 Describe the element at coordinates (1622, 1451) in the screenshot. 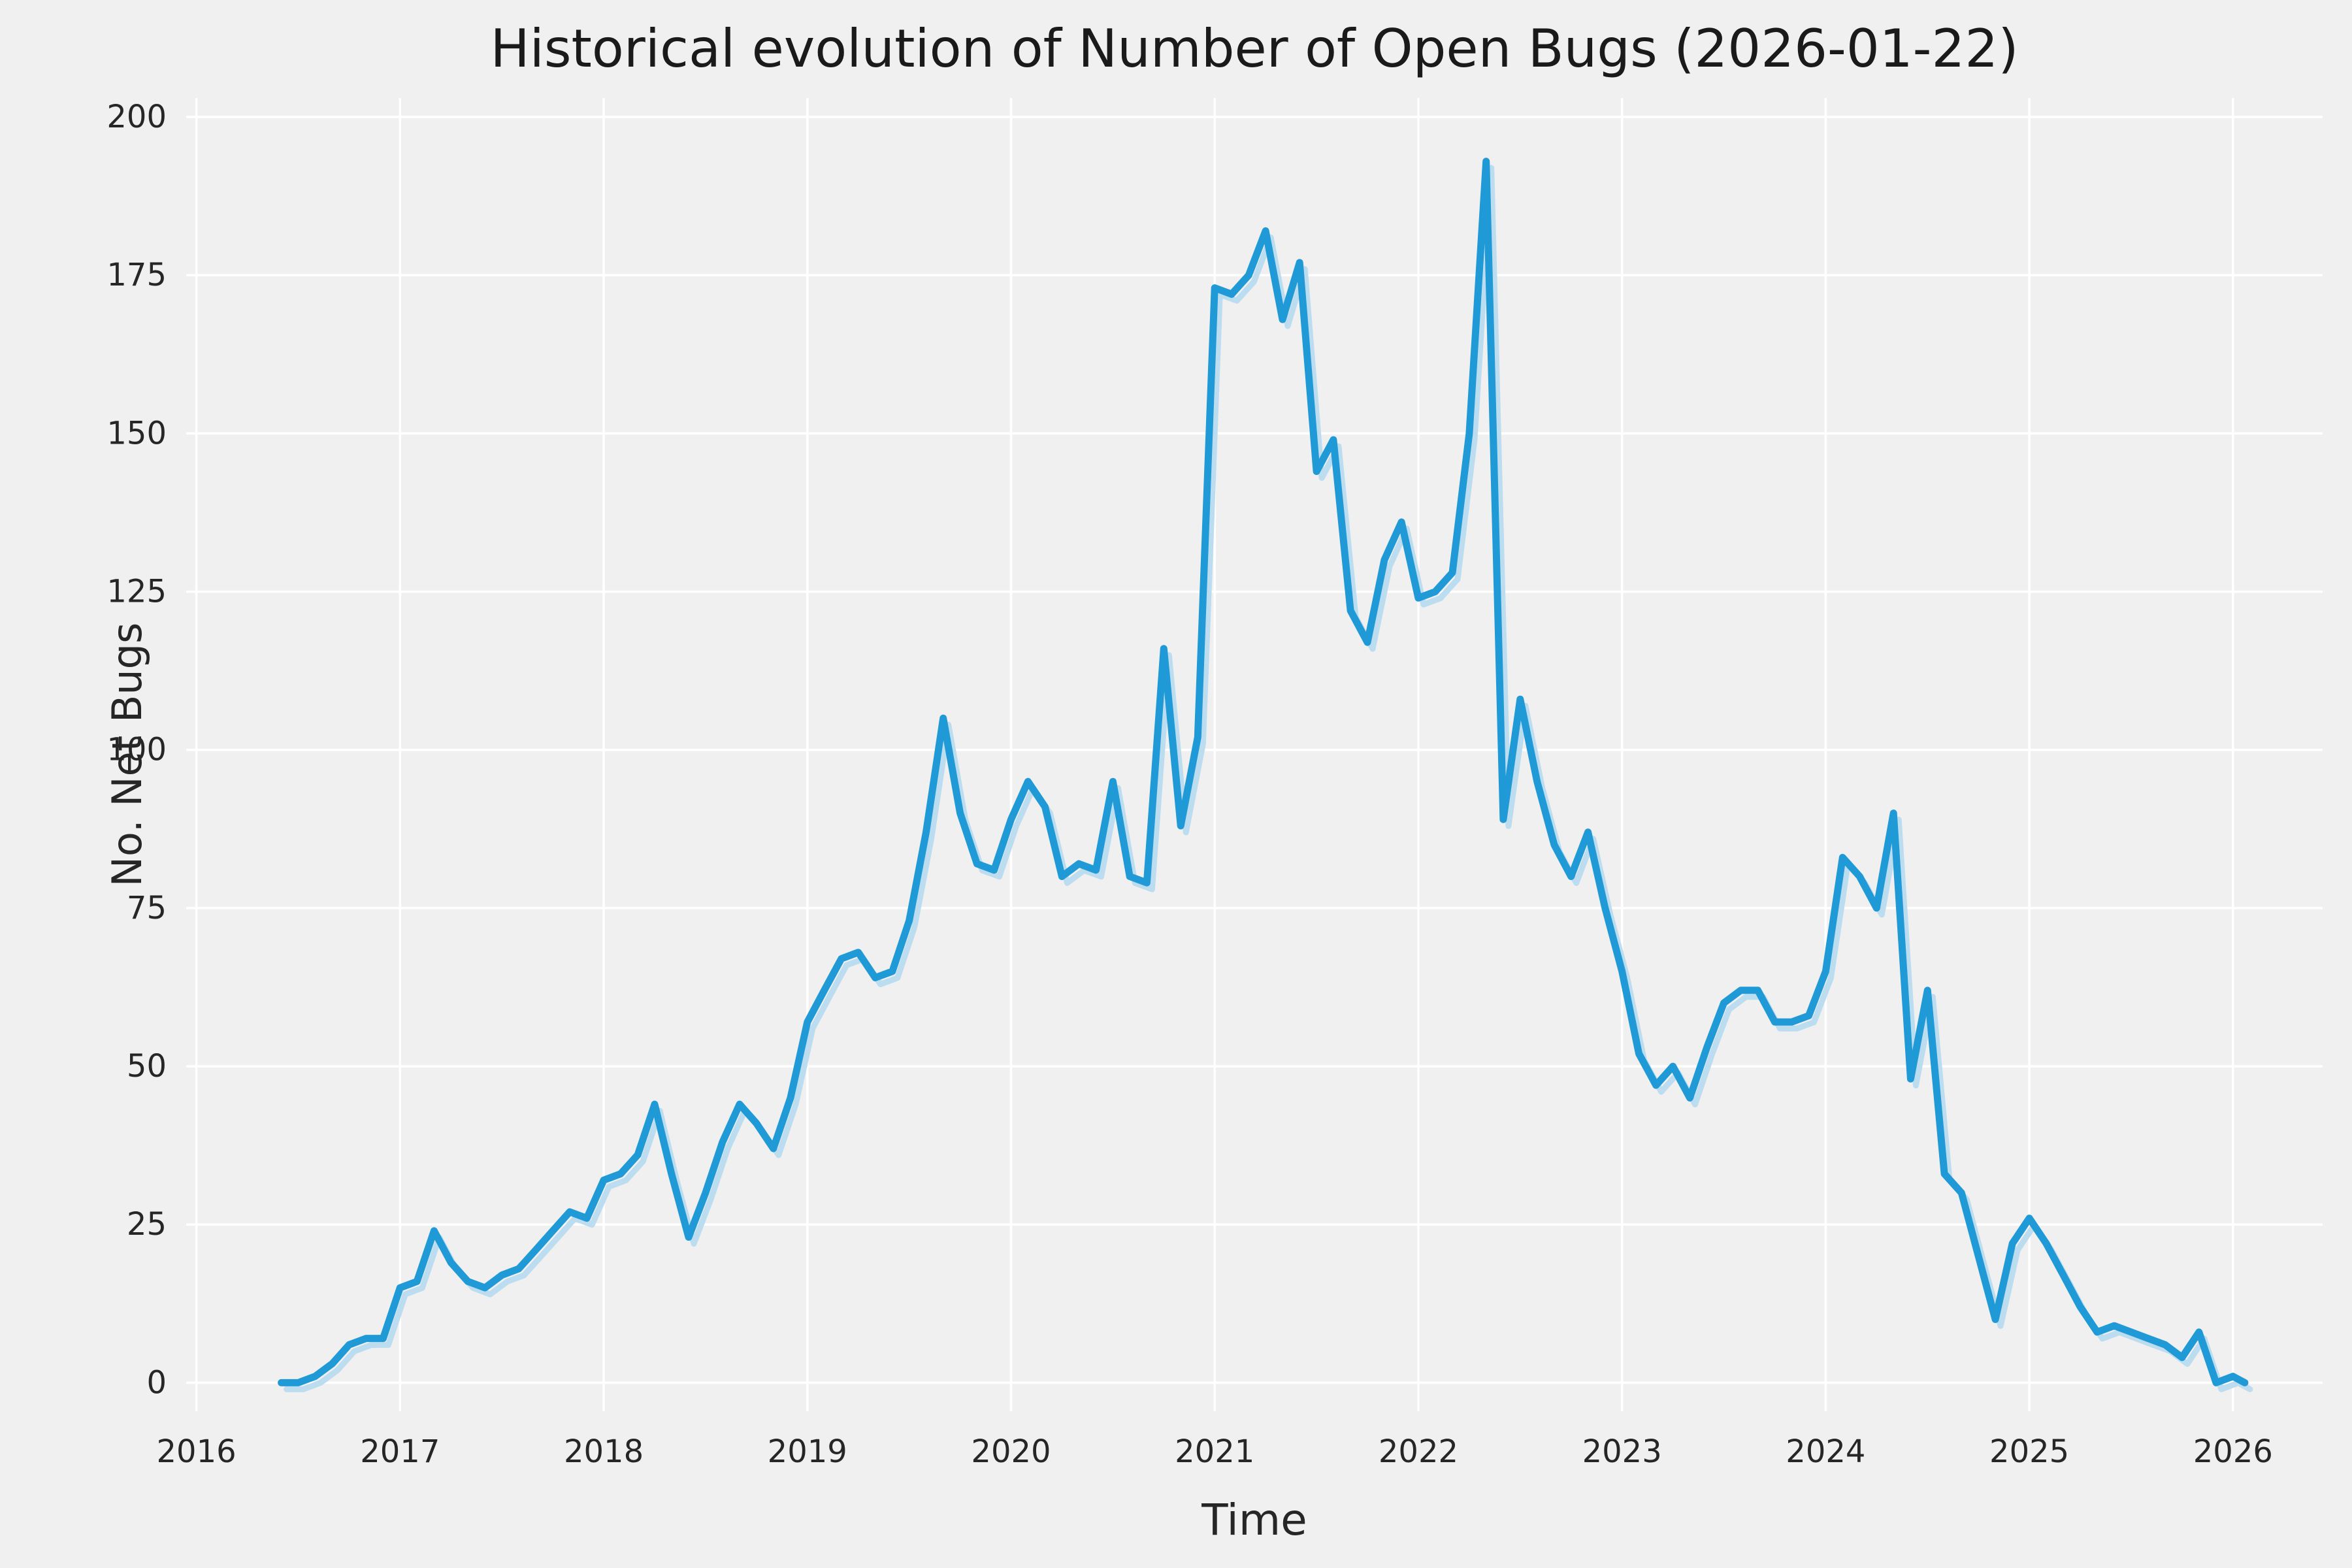

I see `x-tick-label: 2023` at that location.